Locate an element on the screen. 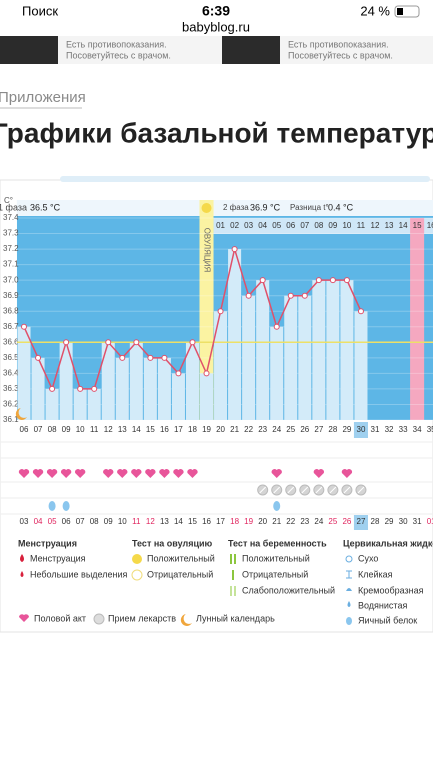 This screenshot has height=770, width=433. battery-icon is located at coordinates (407, 11).